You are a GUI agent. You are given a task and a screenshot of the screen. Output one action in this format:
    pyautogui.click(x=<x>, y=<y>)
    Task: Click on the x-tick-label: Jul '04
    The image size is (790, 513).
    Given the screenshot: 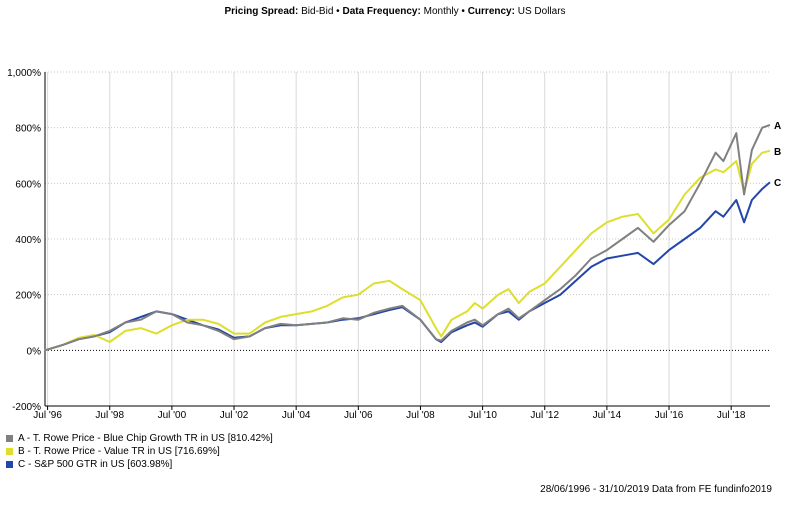 What is the action you would take?
    pyautogui.click(x=296, y=415)
    